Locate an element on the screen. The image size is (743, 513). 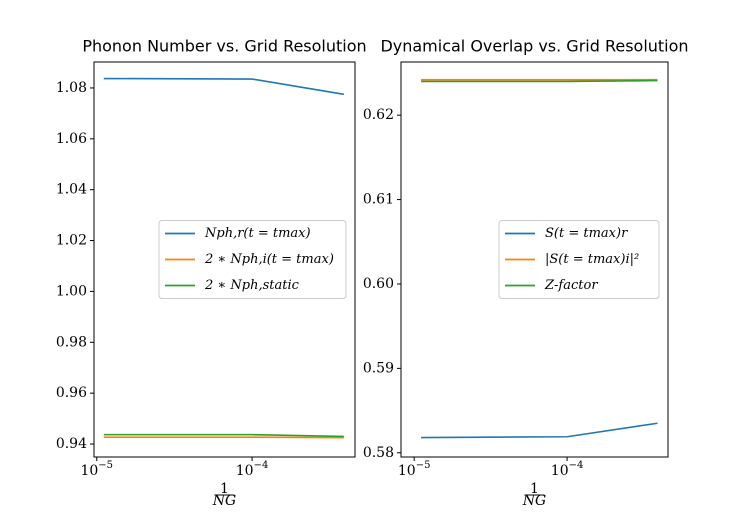
y-tick-label: 1.02 is located at coordinates (71, 241).